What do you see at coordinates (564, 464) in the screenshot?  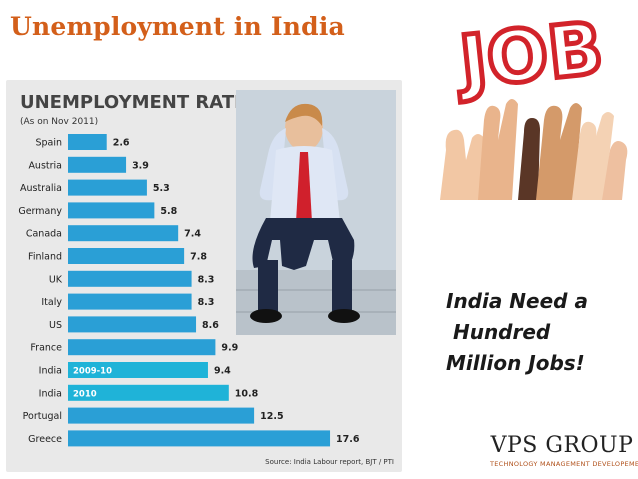 I see `company-tagline: TECHNOLOGY MANAGEMENT DEVELOPEMENT` at bounding box center [564, 464].